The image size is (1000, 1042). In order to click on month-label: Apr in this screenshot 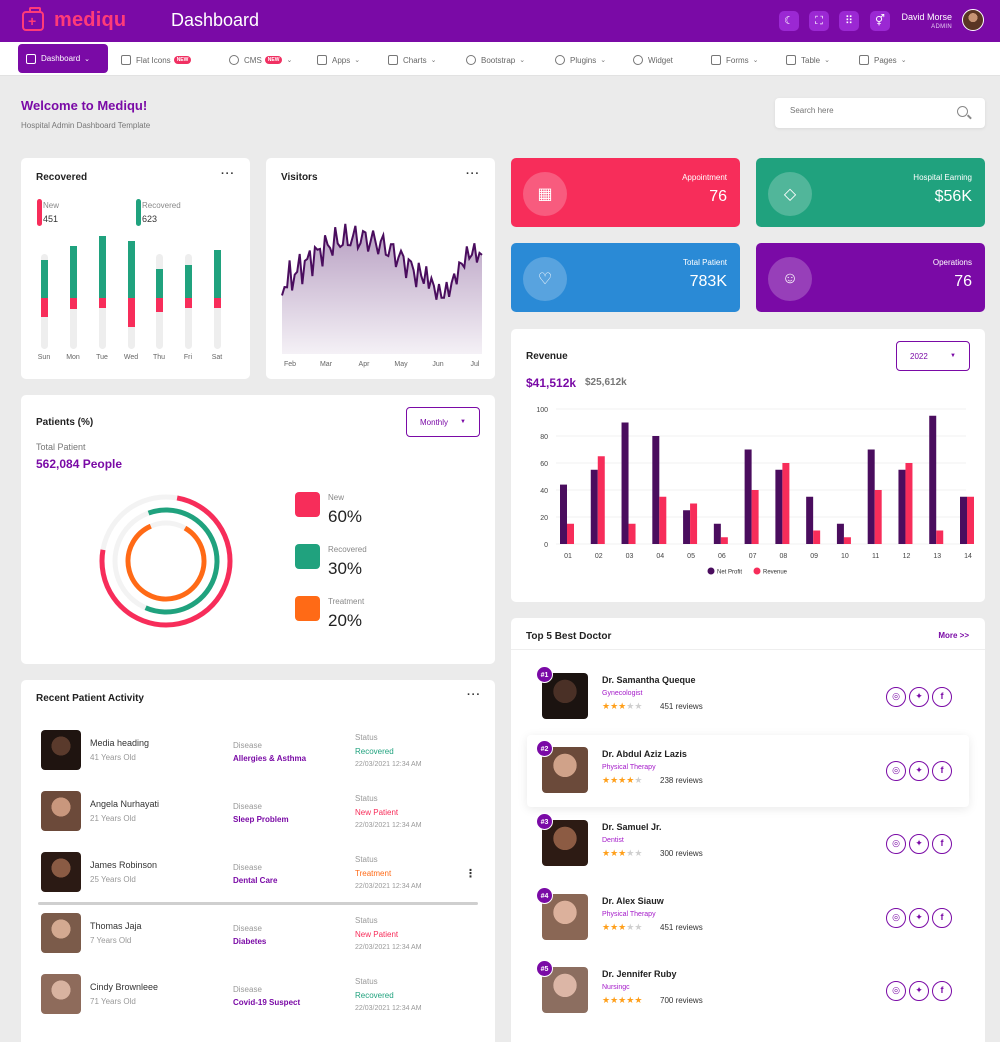, I will do `click(364, 364)`.